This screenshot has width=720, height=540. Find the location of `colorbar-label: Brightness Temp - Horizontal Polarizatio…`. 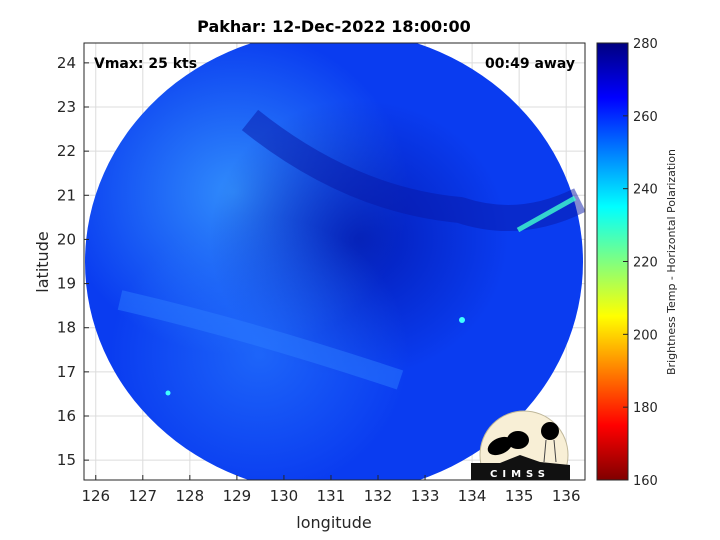

colorbar-label: Brightness Temp - Horizontal Polarizatio… is located at coordinates (671, 262).